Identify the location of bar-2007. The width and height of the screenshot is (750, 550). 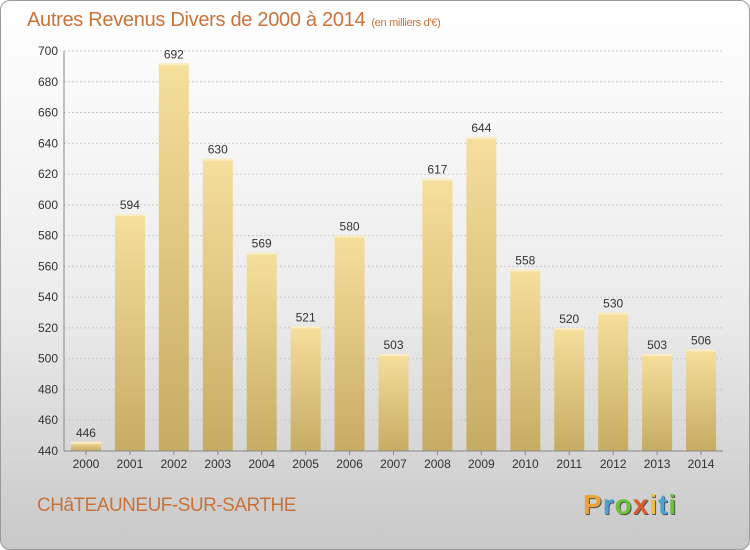
(393, 402).